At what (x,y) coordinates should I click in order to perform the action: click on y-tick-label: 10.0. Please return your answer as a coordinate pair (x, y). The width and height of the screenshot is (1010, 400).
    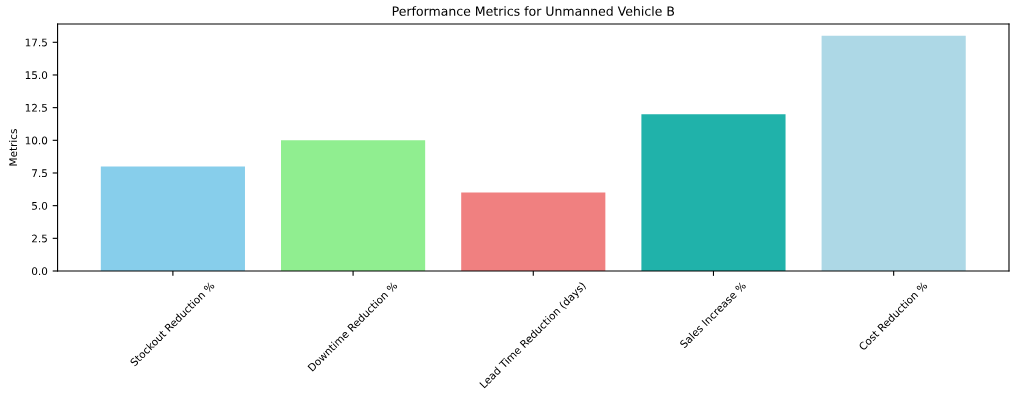
    Looking at the image, I should click on (36, 140).